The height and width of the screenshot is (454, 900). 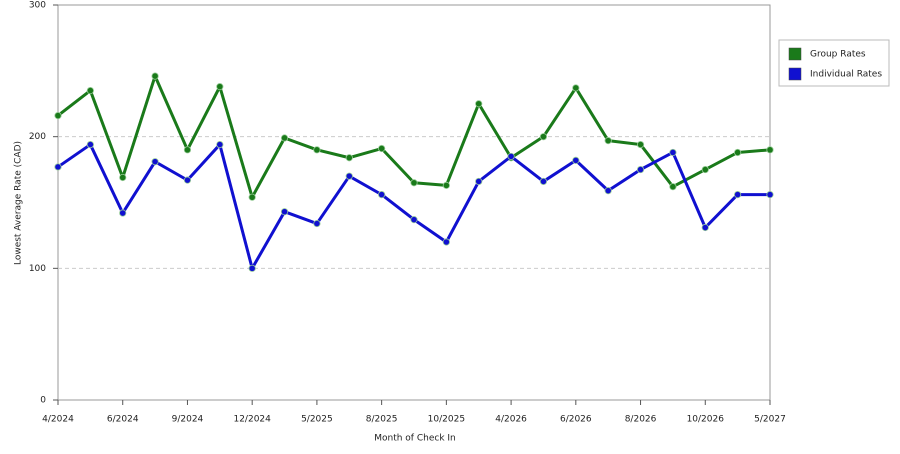 I want to click on x-tick-label: 4/2024, so click(x=58, y=420).